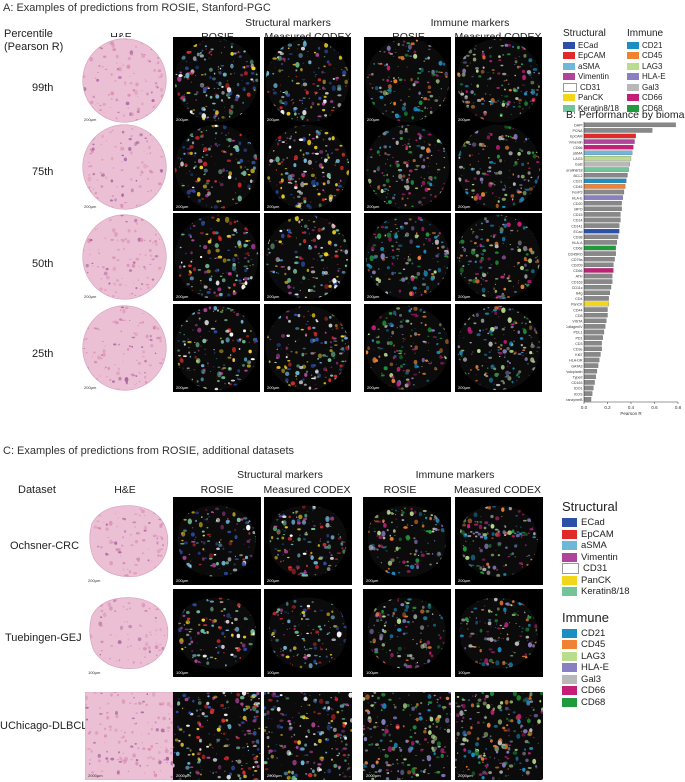  Describe the element at coordinates (307, 348) in the screenshot. I see `codex-structural-image-25th: 200µm` at that location.